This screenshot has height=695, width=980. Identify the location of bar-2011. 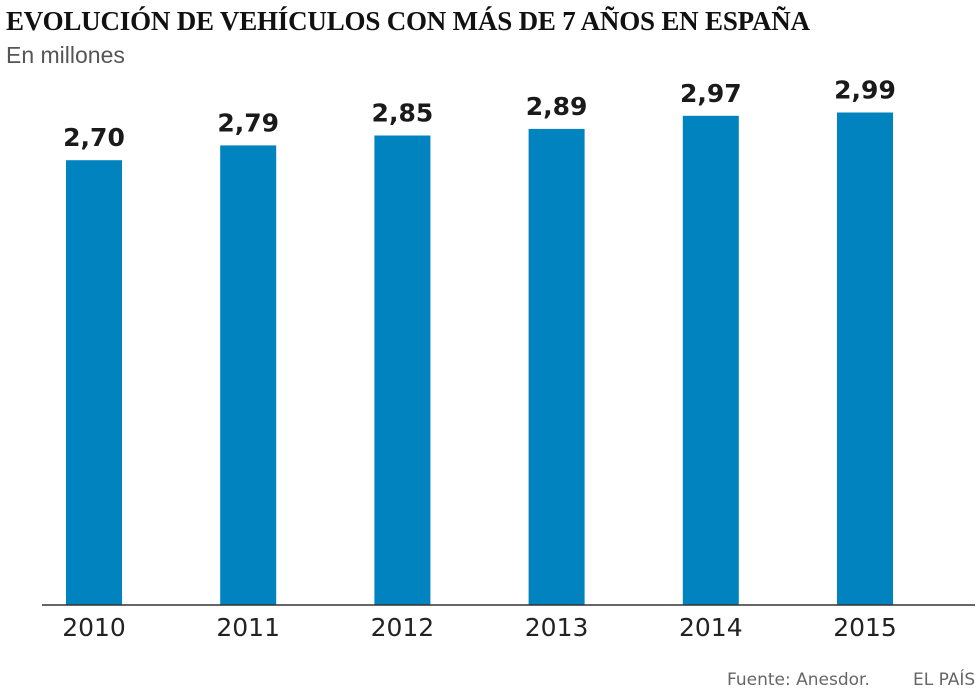
(248, 375).